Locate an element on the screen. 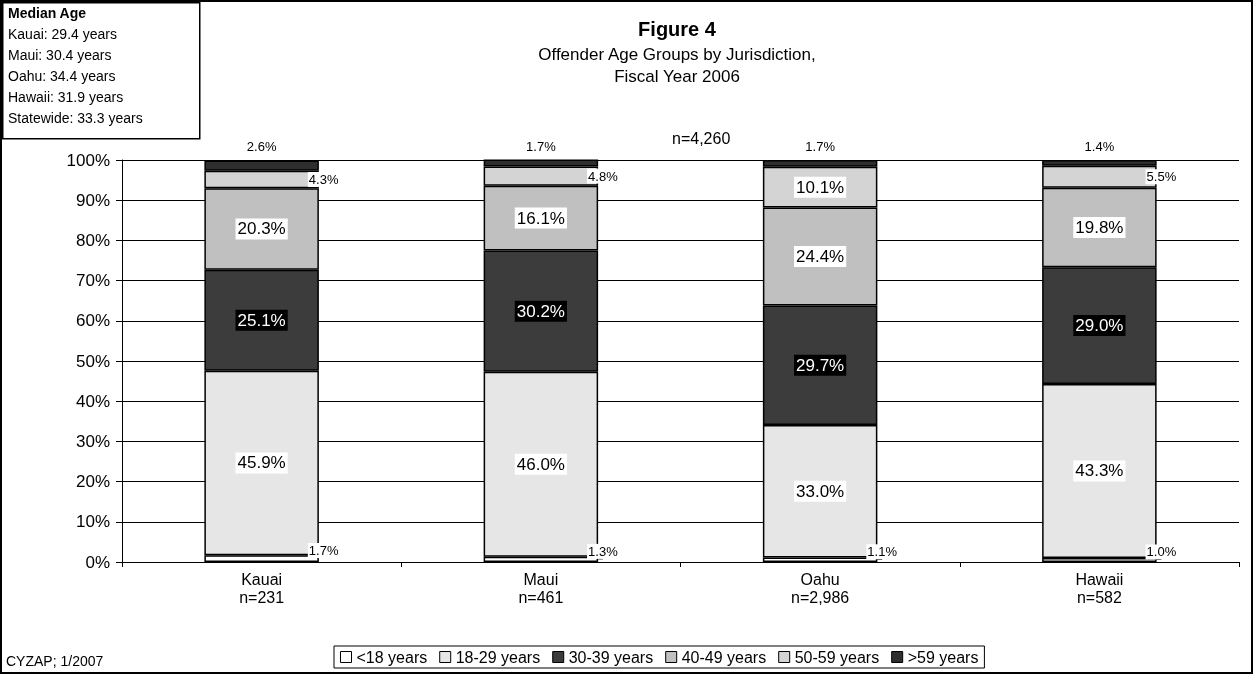 Image resolution: width=1257 pixels, height=678 pixels. data-label: 29.7% is located at coordinates (820, 365).